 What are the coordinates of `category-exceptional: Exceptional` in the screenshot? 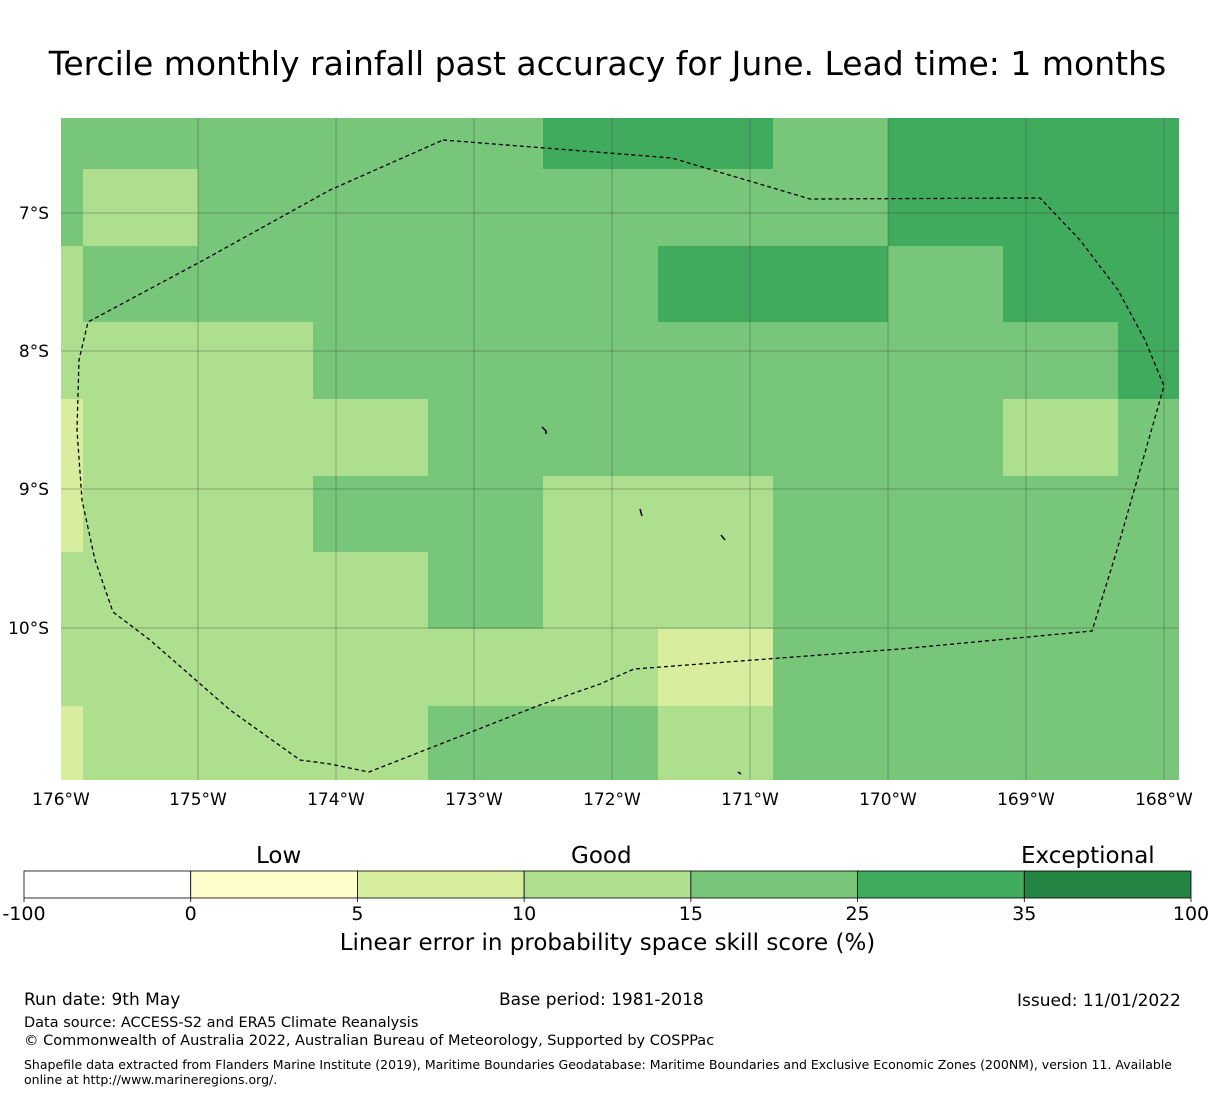 It's located at (1088, 856).